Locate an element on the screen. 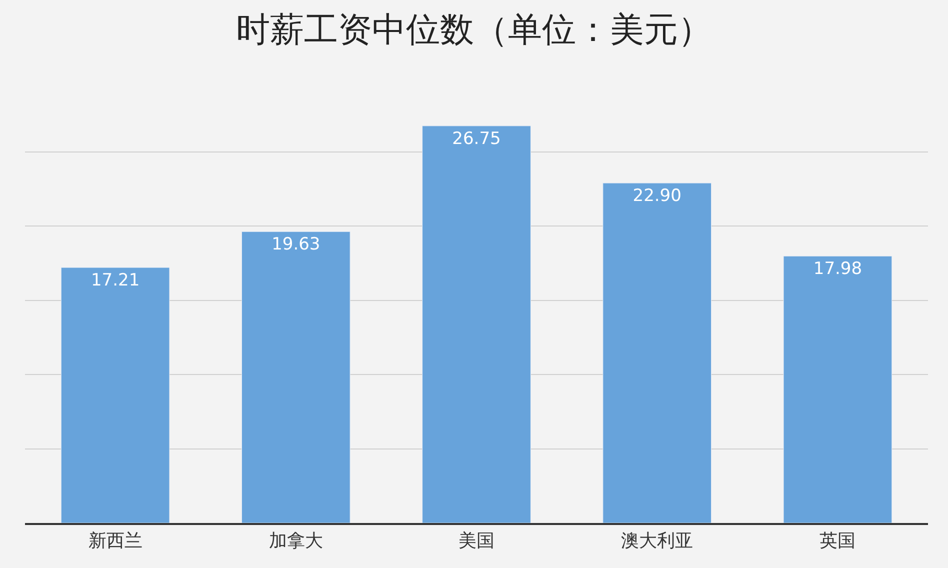 Image resolution: width=948 pixels, height=568 pixels. data-label: 26.75 is located at coordinates (476, 138).